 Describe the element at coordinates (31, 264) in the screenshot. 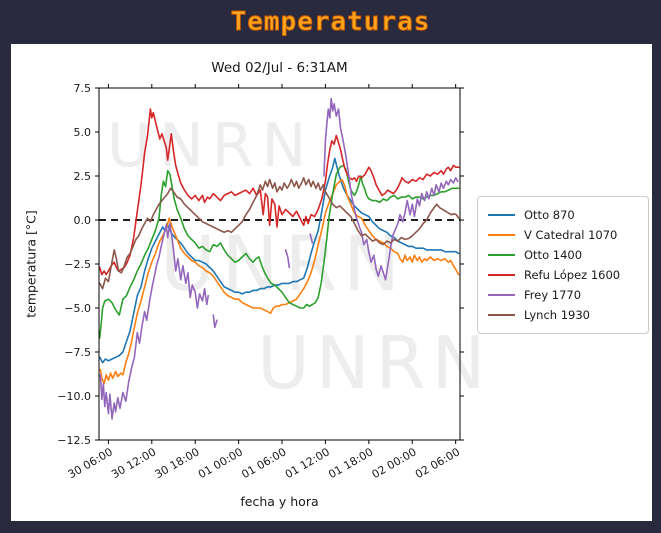

I see `y-axis-label: temperatura [°C]` at that location.